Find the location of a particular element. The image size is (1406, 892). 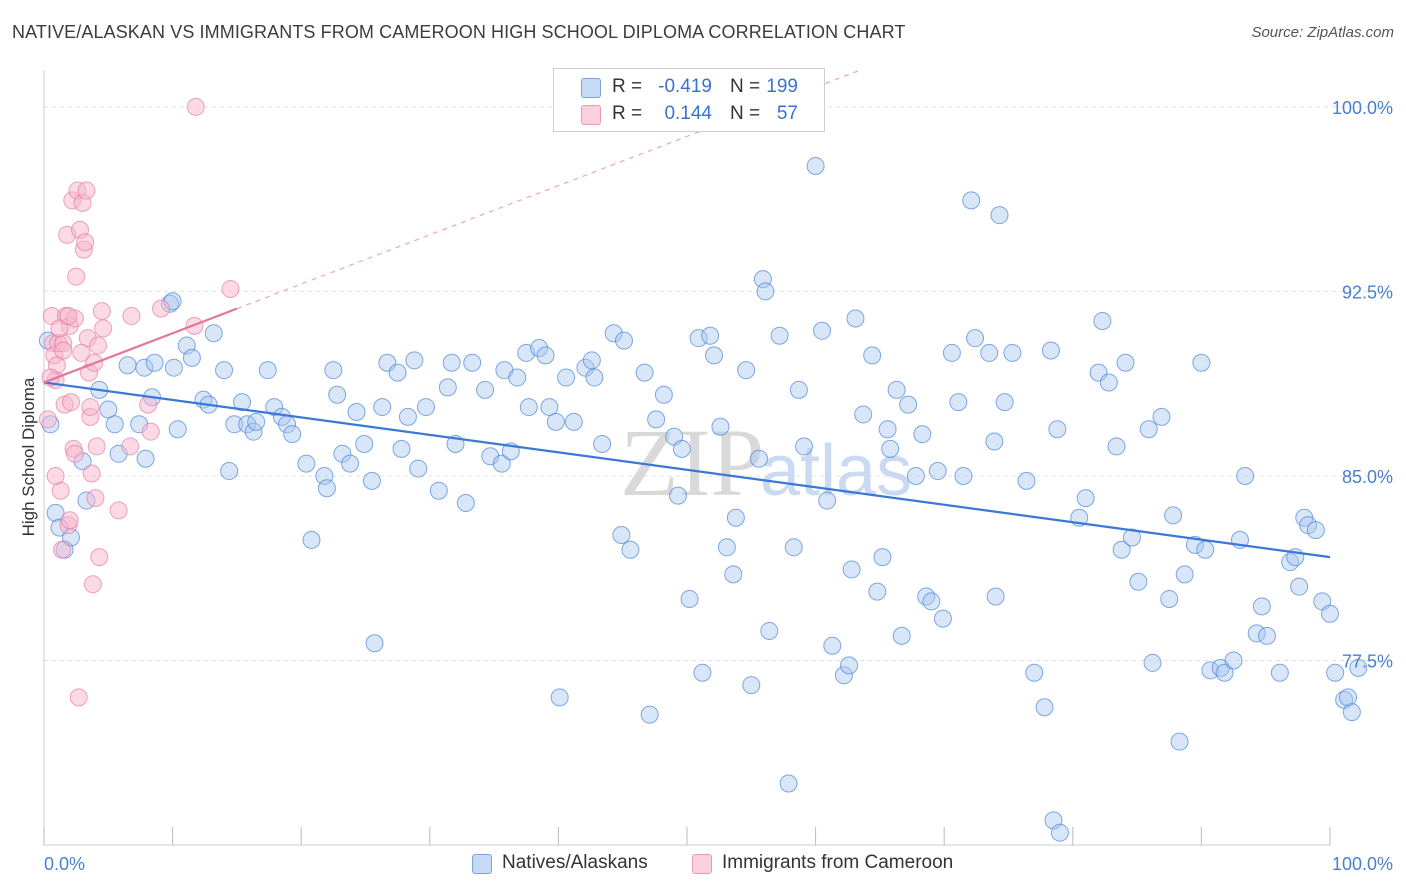

legend-row-natives: R = -0.419 N = 199 is located at coordinates (689, 87).